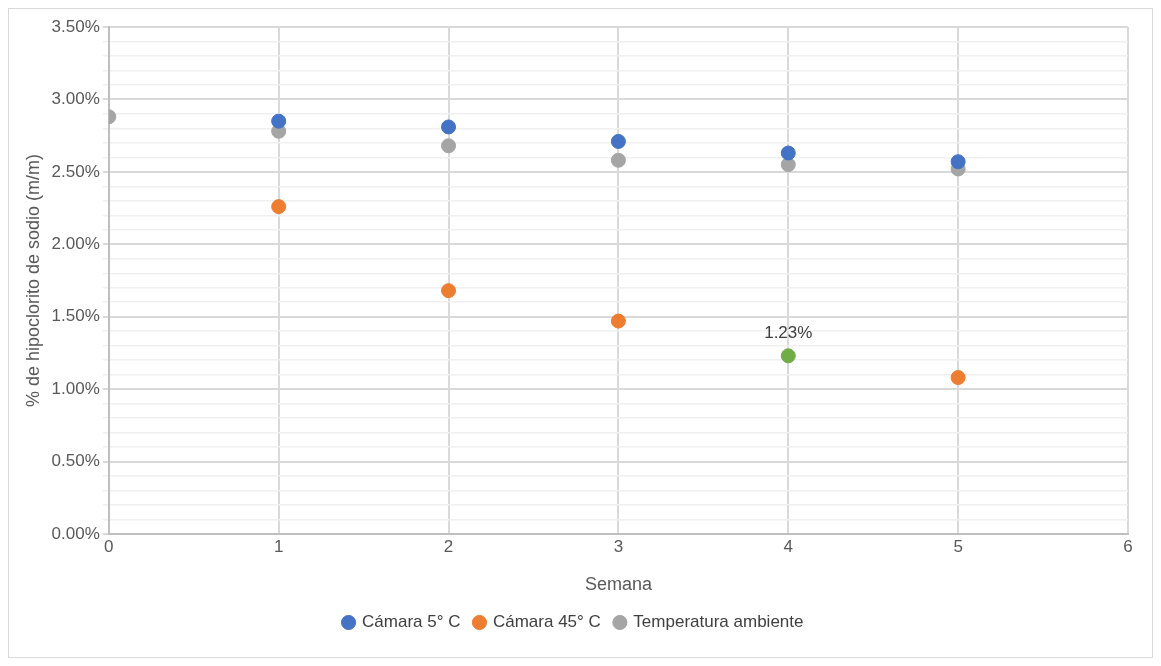 The image size is (1161, 666). Describe the element at coordinates (75, 461) in the screenshot. I see `y-tick-label: 0.50%` at that location.